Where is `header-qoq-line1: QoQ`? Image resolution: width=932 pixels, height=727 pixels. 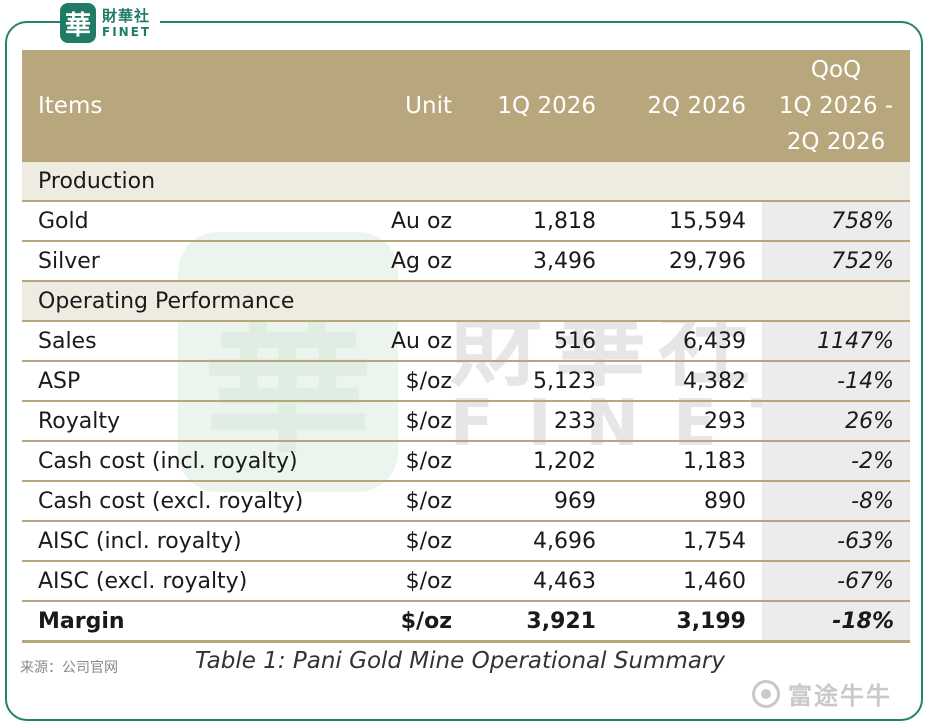 header-qoq-line1: QoQ is located at coordinates (836, 70).